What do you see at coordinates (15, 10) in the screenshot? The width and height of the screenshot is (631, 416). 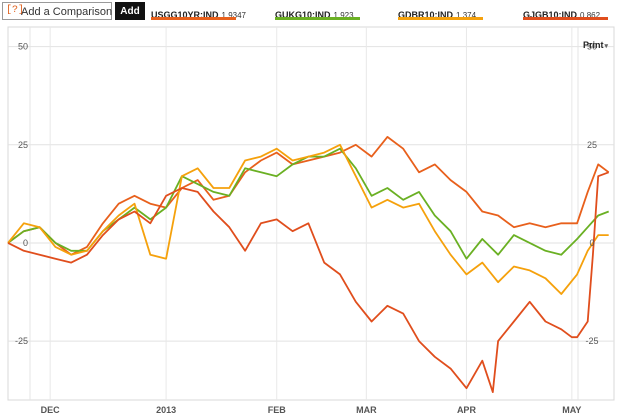 I see `comparison-help-link: [?]` at bounding box center [15, 10].